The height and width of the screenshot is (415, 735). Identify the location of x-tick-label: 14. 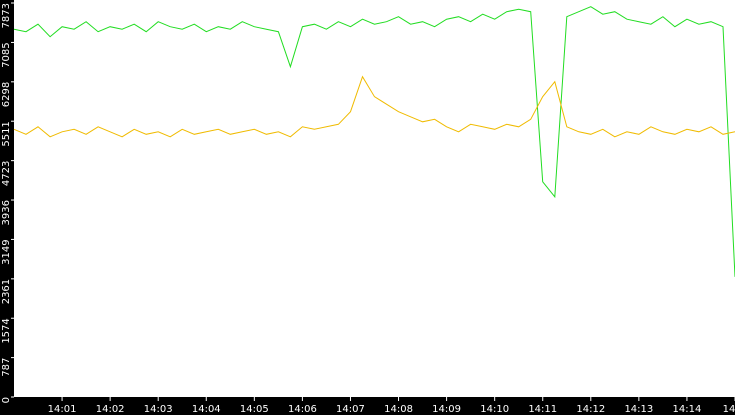
(729, 409).